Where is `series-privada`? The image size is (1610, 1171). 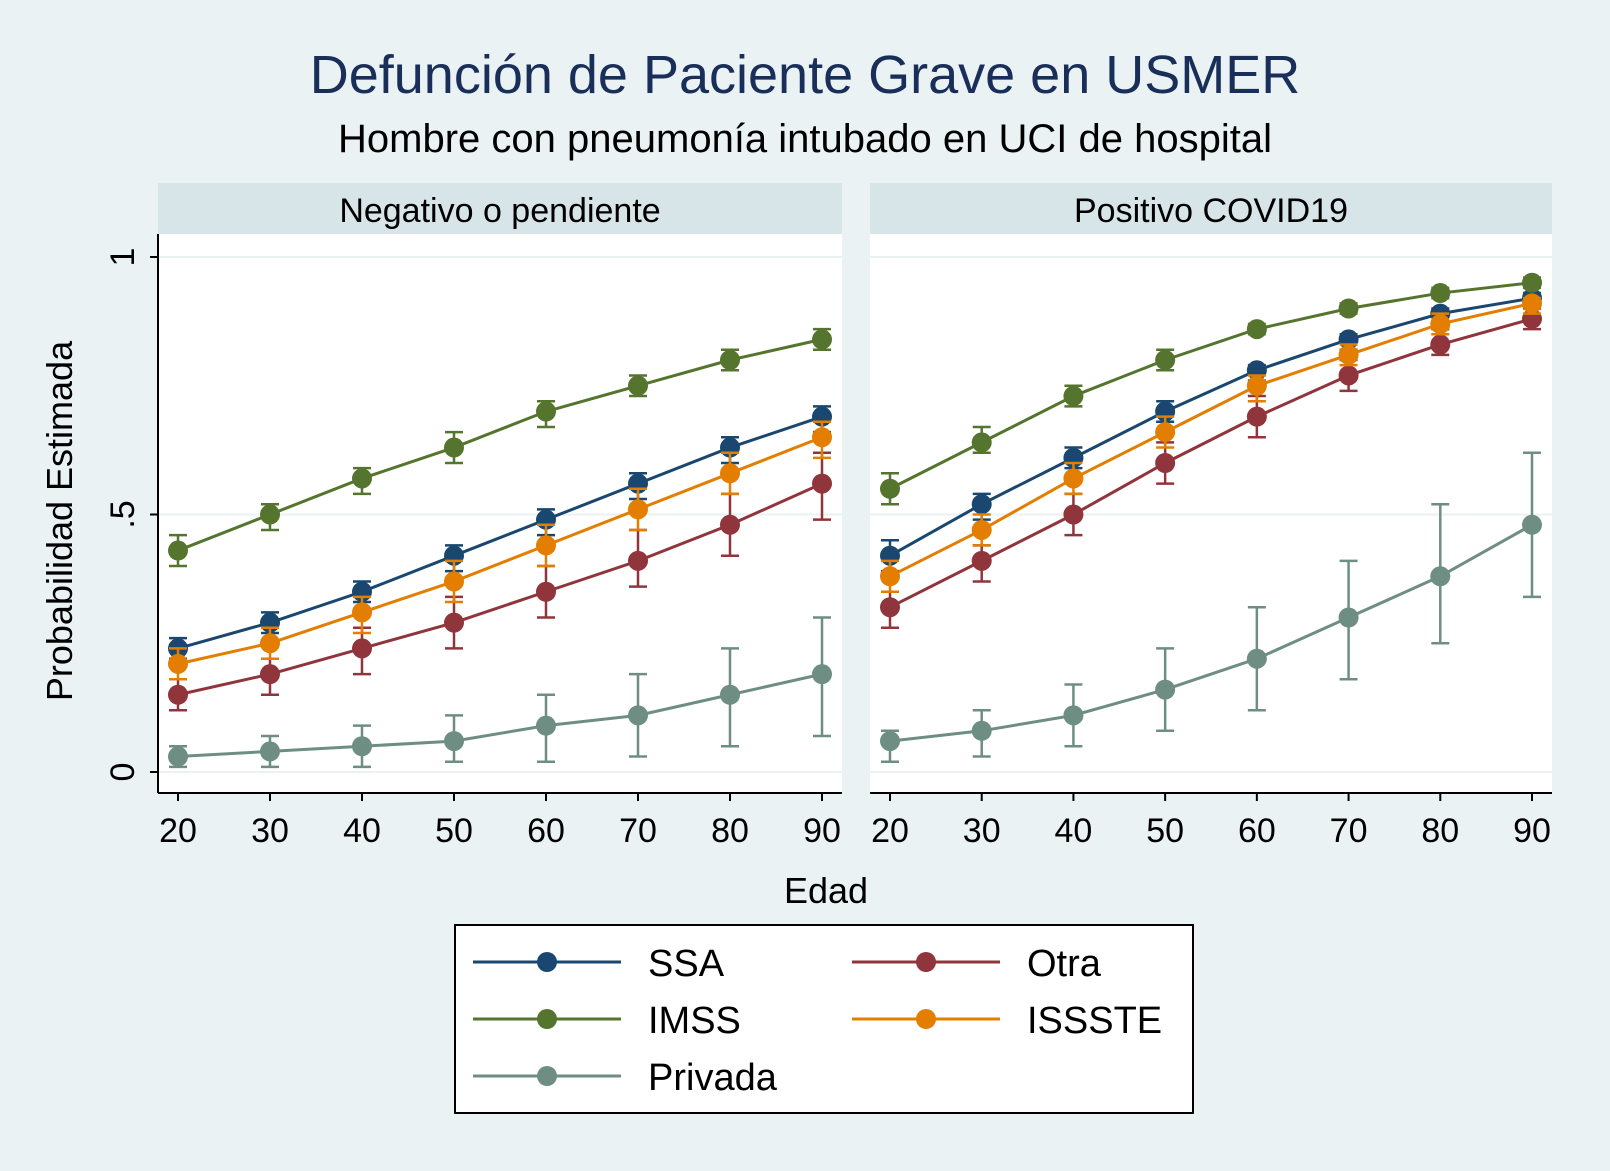
series-privada is located at coordinates (500, 692).